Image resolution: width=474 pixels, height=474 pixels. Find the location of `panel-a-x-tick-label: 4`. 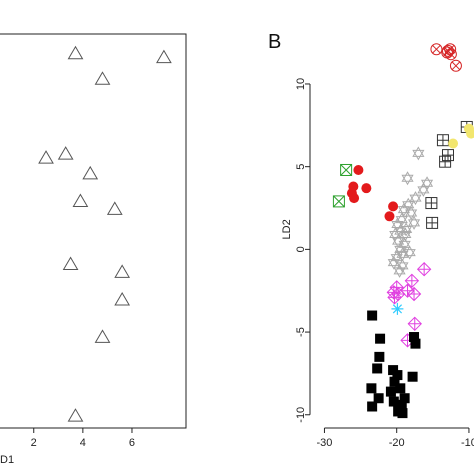

panel-a-x-tick-label: 4 is located at coordinates (83, 443).